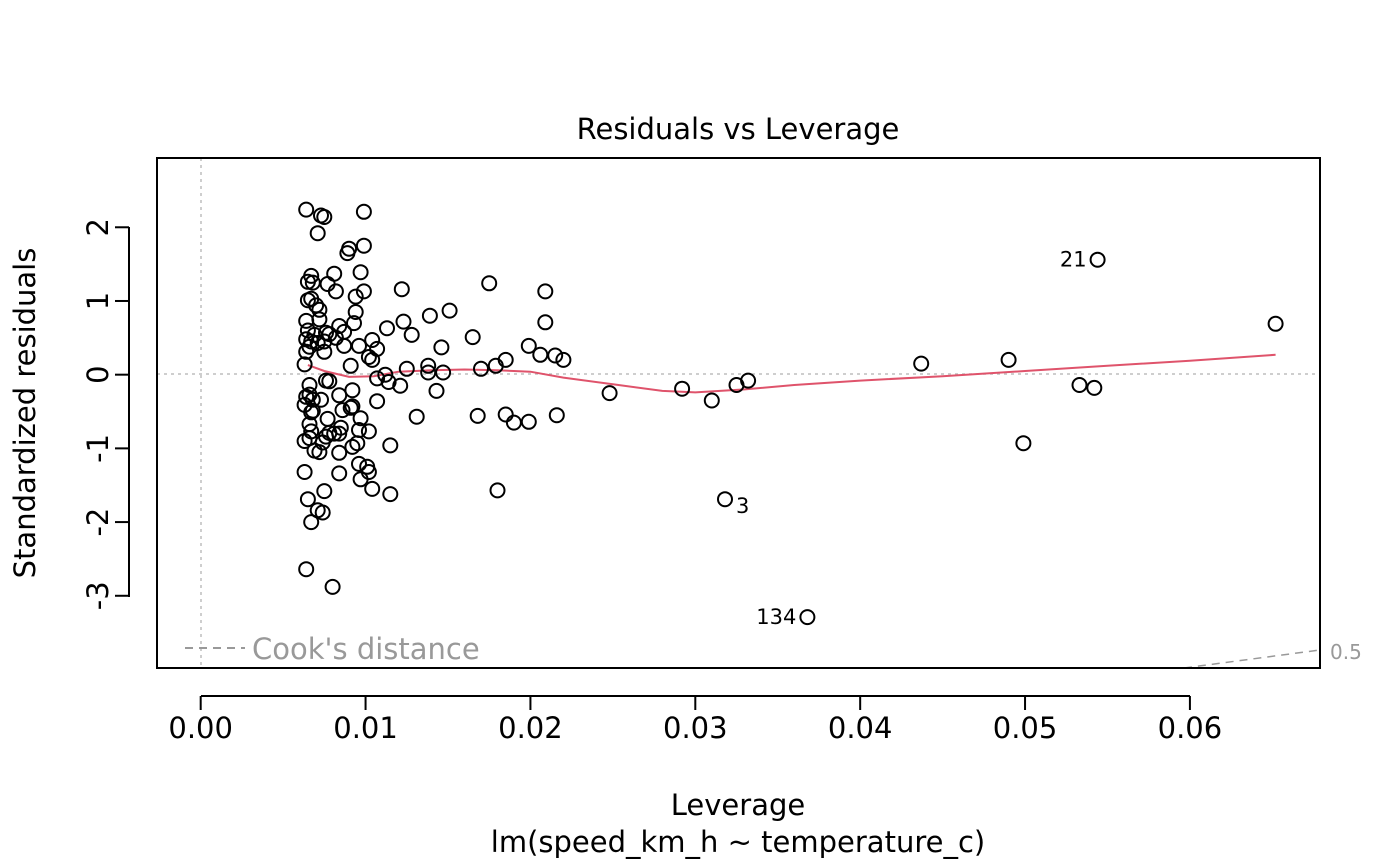 Image resolution: width=1400 pixels, height=865 pixels. Describe the element at coordinates (1073, 260) in the screenshot. I see `point-label: 21` at that location.